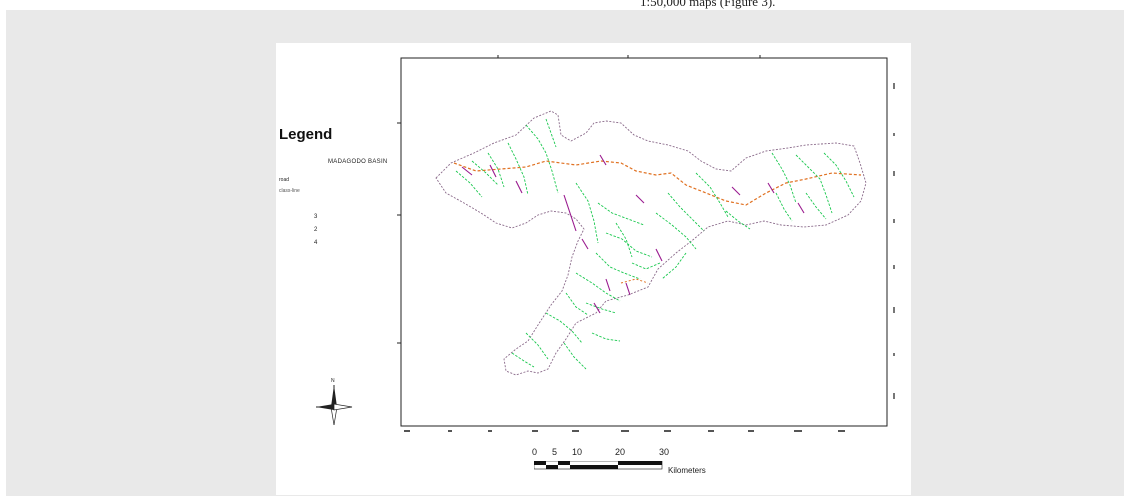 The width and height of the screenshot is (1130, 497). What do you see at coordinates (306, 134) in the screenshot?
I see `legend-title: Legend` at bounding box center [306, 134].